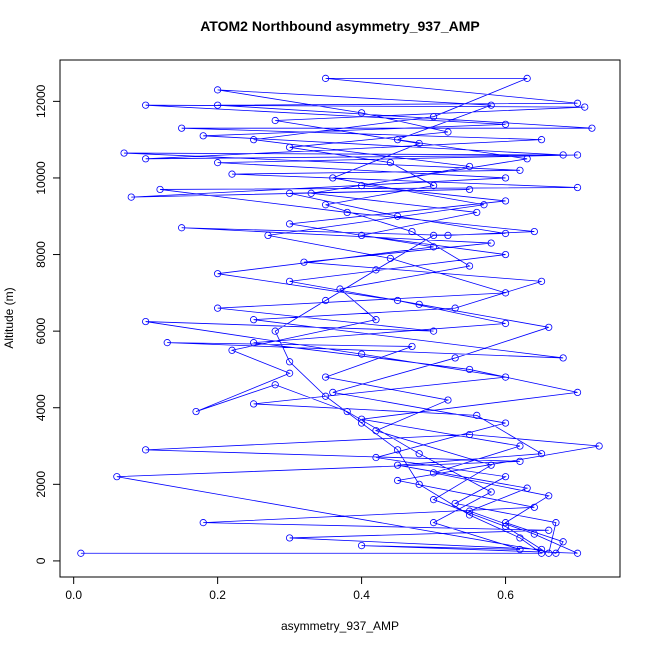 Image resolution: width=650 pixels, height=650 pixels. I want to click on y-tick-label: 4000, so click(41, 407).